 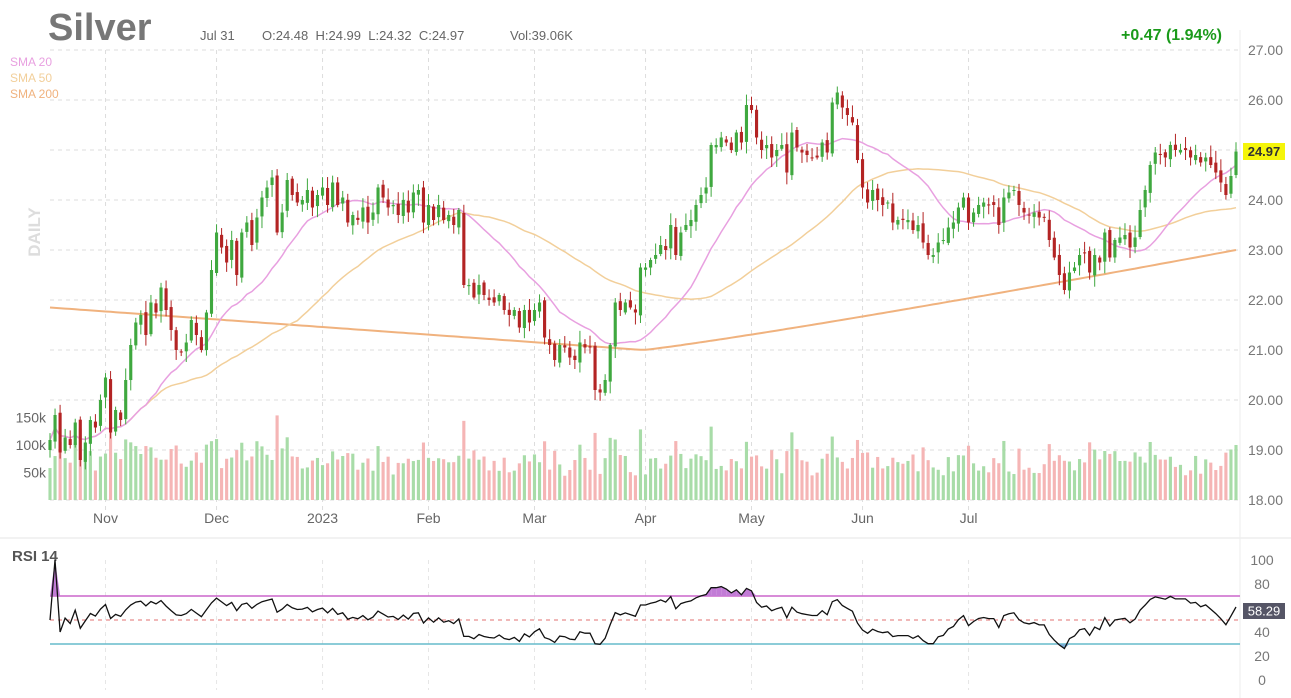 I want to click on volume-tick-label: 50k, so click(x=35, y=473).